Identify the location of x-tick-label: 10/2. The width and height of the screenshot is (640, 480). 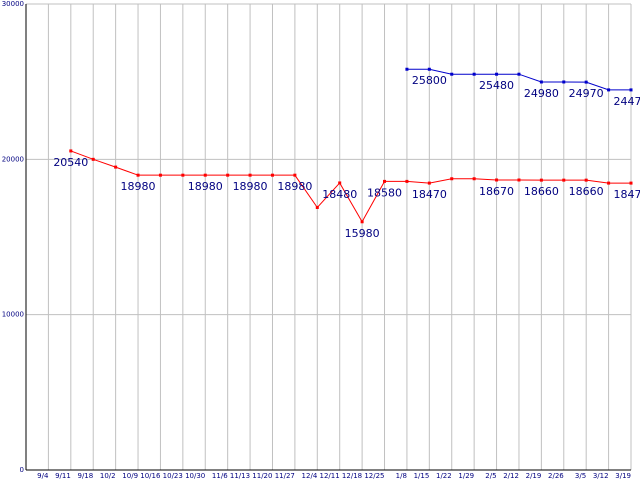
(108, 476).